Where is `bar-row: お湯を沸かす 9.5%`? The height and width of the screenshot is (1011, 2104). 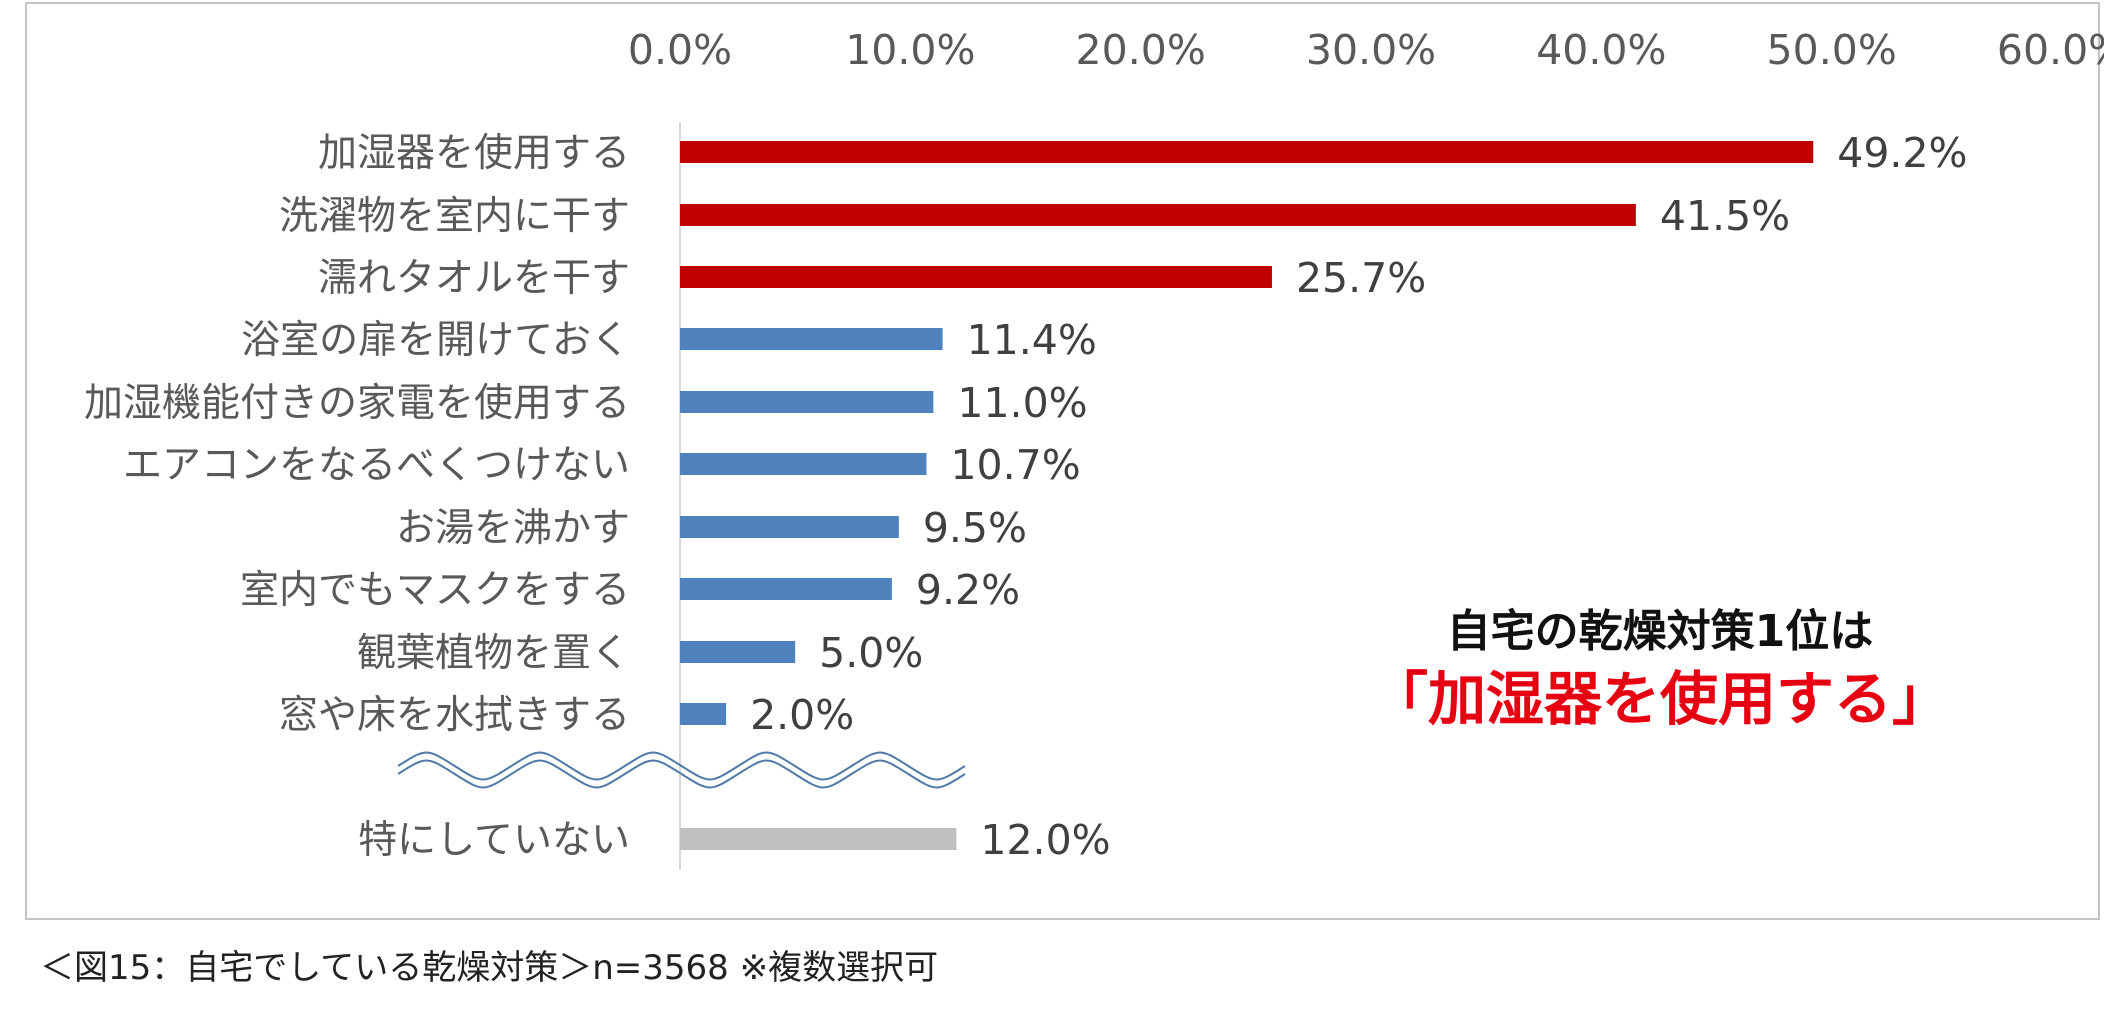
bar-row: お湯を沸かす 9.5% is located at coordinates (711, 528).